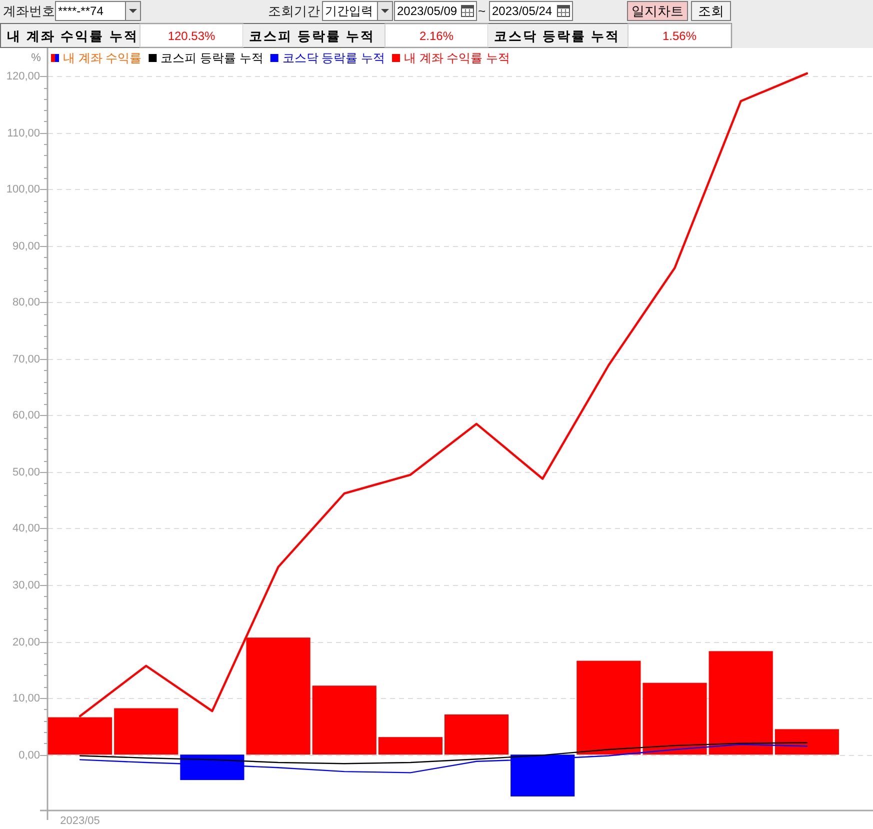 The height and width of the screenshot is (829, 873). I want to click on y-tick-label: 90,00, so click(26, 246).